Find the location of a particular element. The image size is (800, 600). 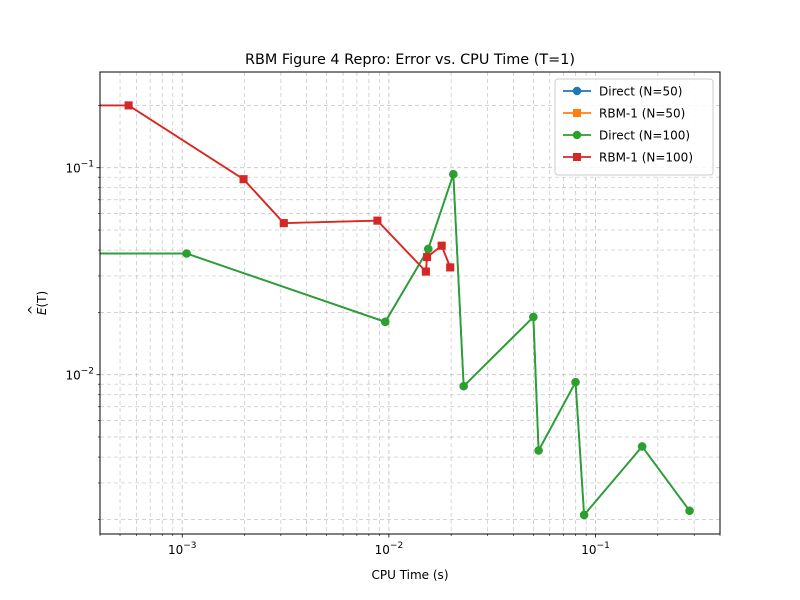

legend-item: Direct (N=50) is located at coordinates (622, 92).